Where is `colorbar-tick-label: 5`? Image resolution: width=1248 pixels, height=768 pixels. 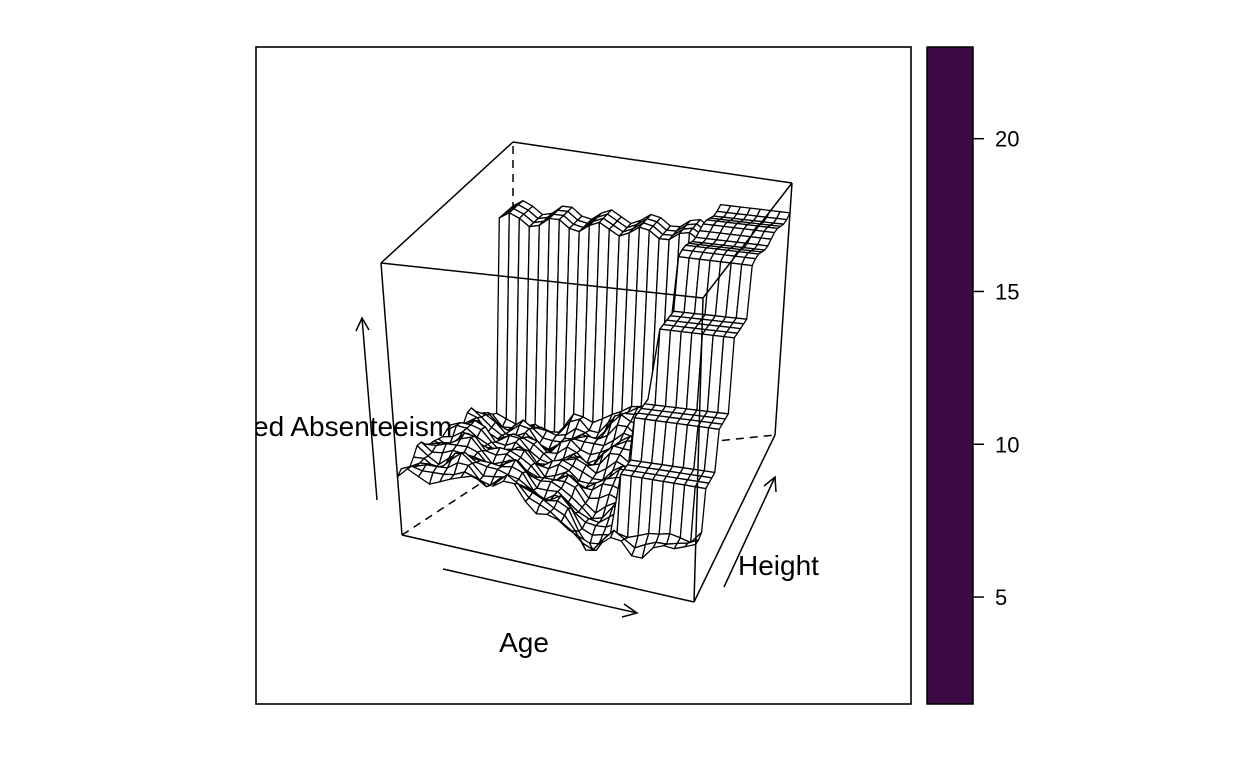 colorbar-tick-label: 5 is located at coordinates (1001, 597).